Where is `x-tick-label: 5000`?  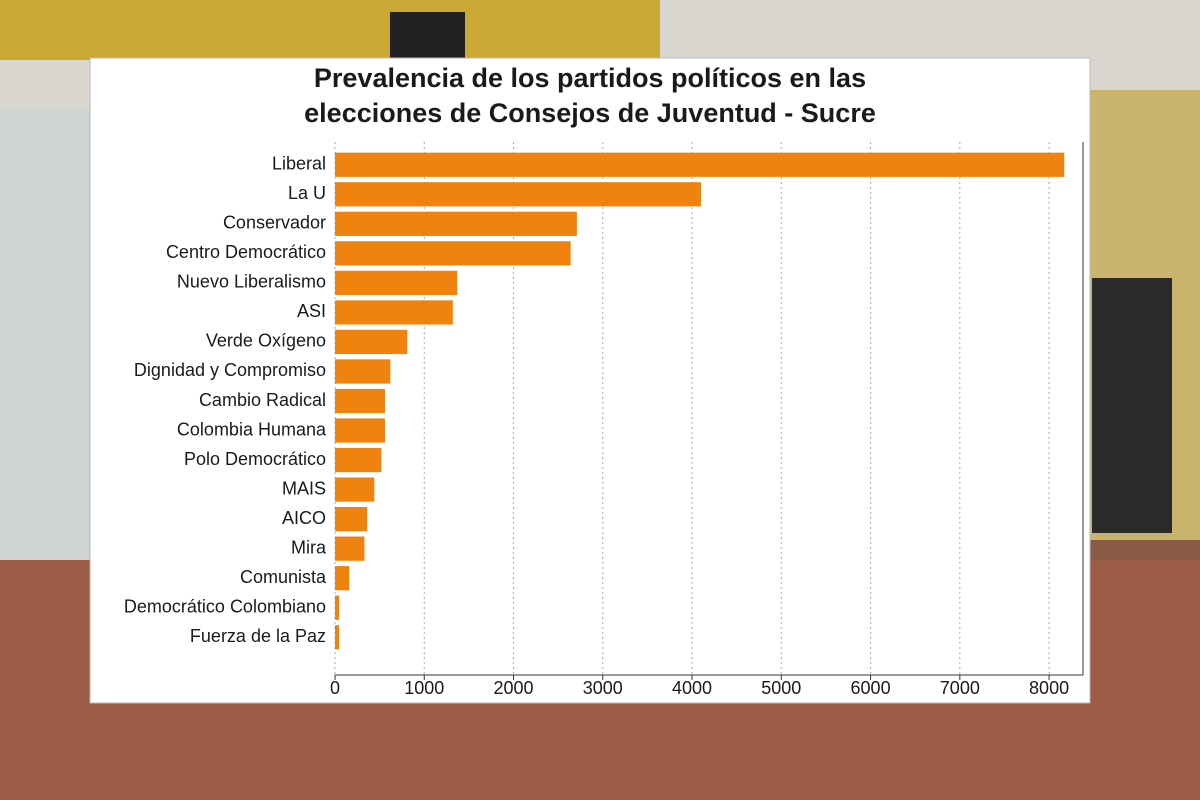
x-tick-label: 5000 is located at coordinates (781, 688).